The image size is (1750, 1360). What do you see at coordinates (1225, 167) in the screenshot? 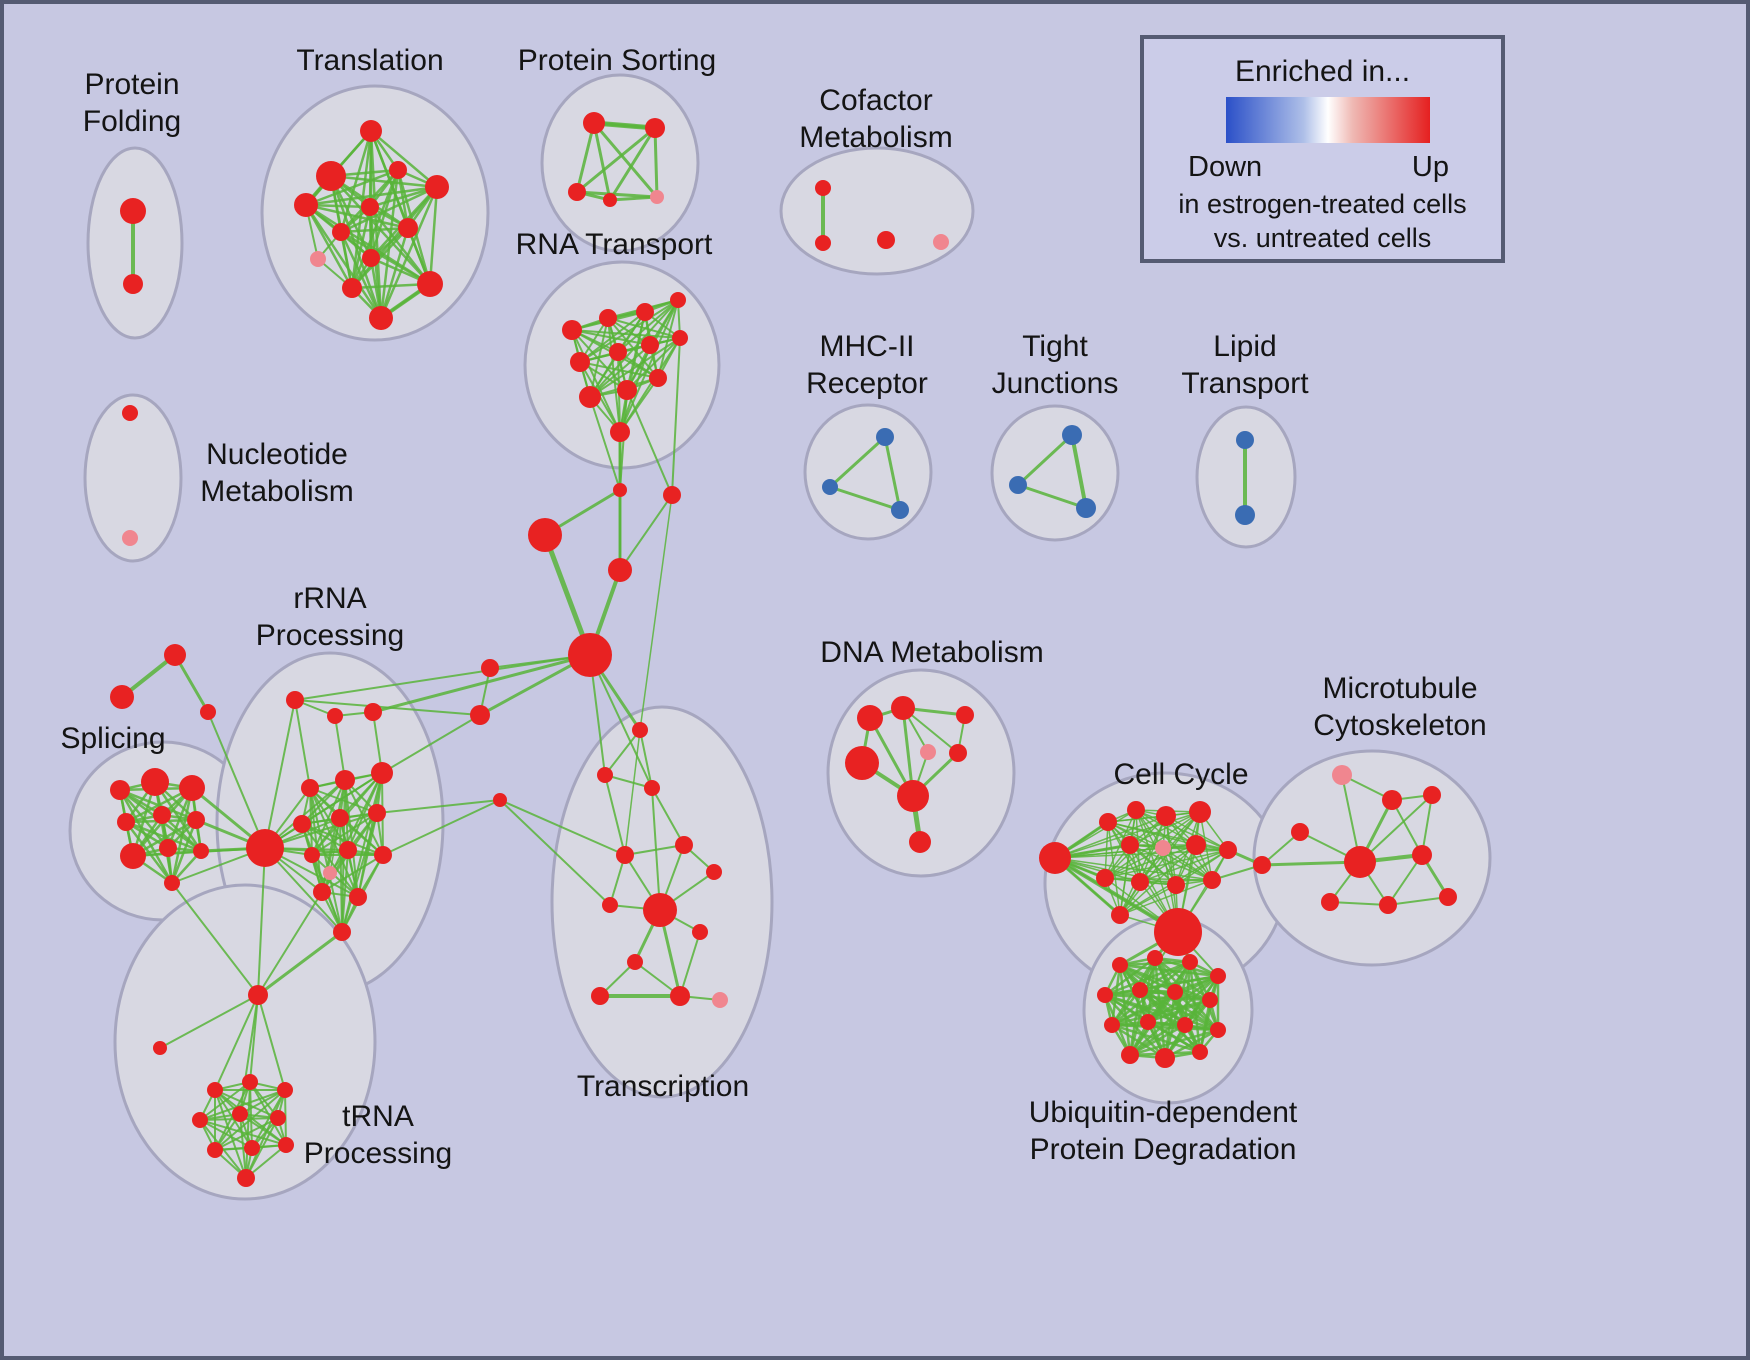
I see `legend-down-label: Down` at bounding box center [1225, 167].